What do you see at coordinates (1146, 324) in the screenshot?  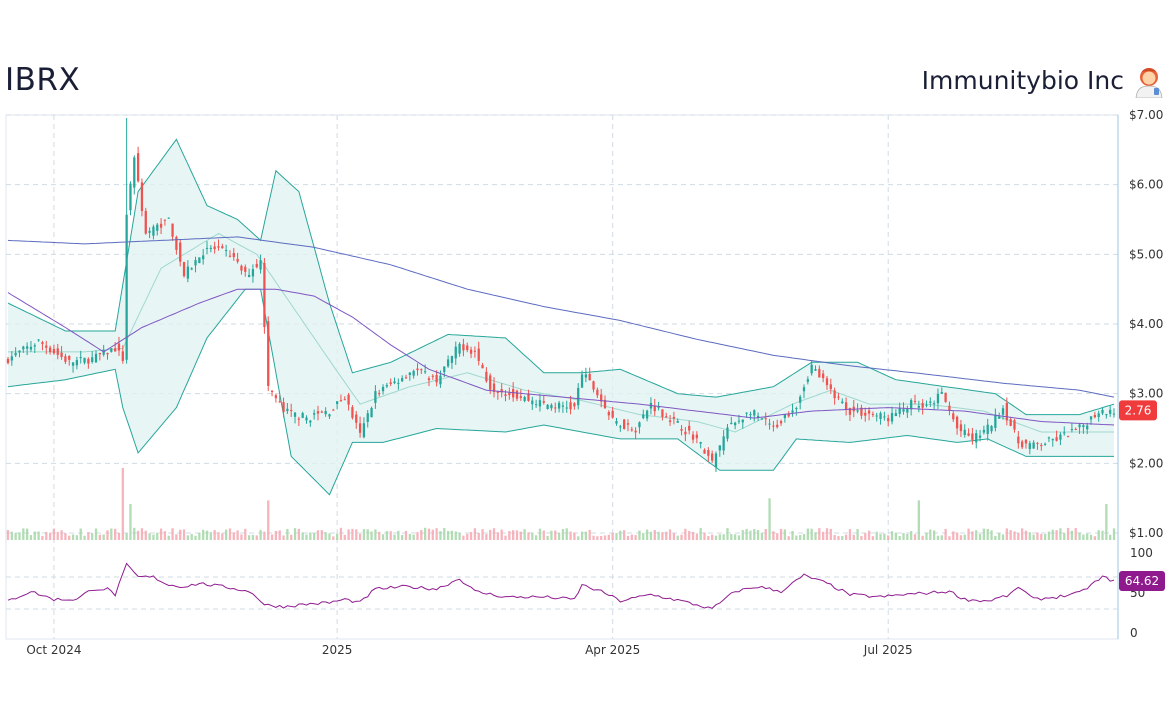 I see `price-tick-label: $4.00` at bounding box center [1146, 324].